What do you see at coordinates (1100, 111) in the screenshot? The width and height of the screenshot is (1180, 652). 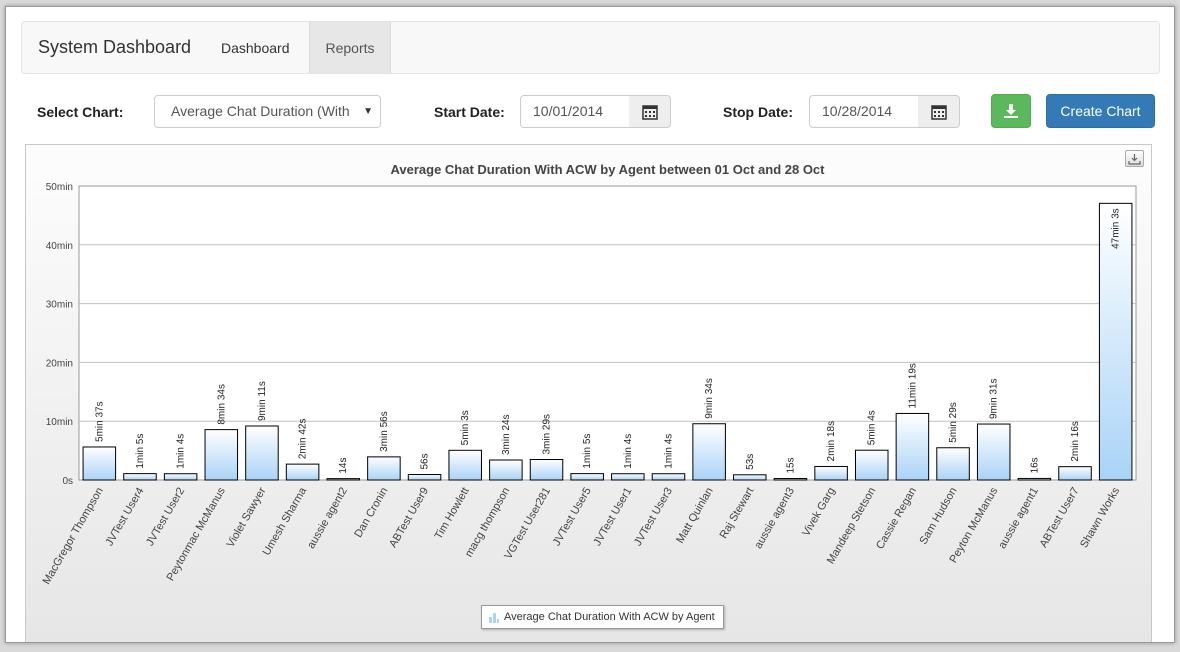 I see `create-chart-button: Create Chart` at bounding box center [1100, 111].